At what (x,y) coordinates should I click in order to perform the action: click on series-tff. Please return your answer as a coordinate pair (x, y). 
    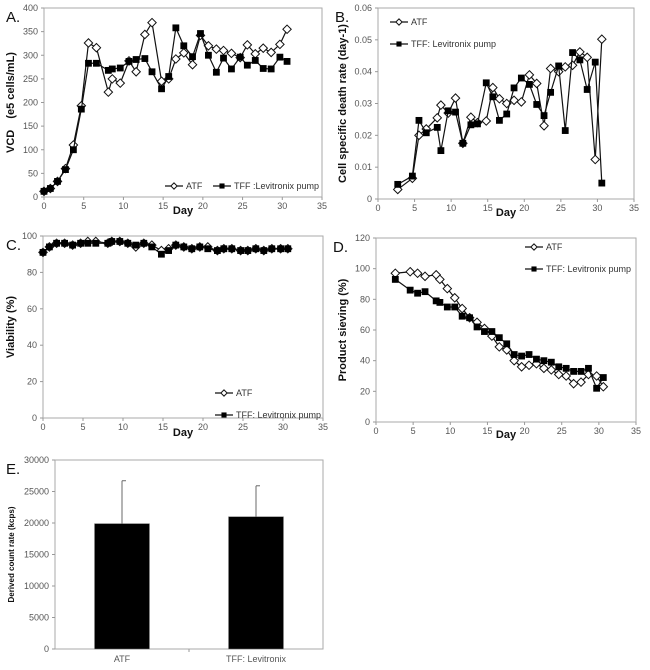
    Looking at the image, I should click on (165, 109).